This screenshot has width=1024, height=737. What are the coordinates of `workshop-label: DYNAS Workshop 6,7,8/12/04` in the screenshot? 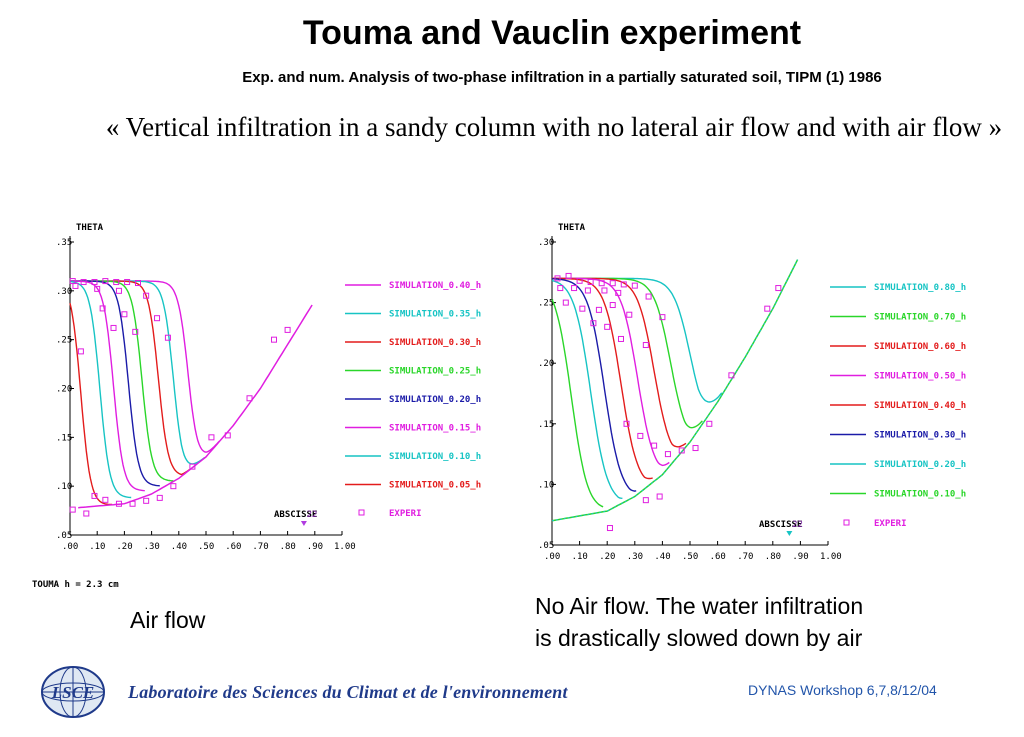 It's located at (842, 690).